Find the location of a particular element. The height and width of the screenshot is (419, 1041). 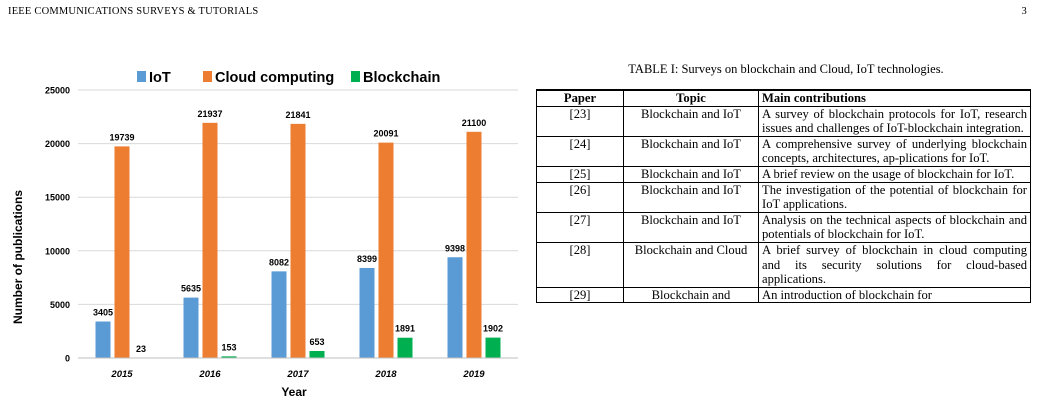

chart-legend: IoT Cloud computing Blockchain is located at coordinates (288, 78).